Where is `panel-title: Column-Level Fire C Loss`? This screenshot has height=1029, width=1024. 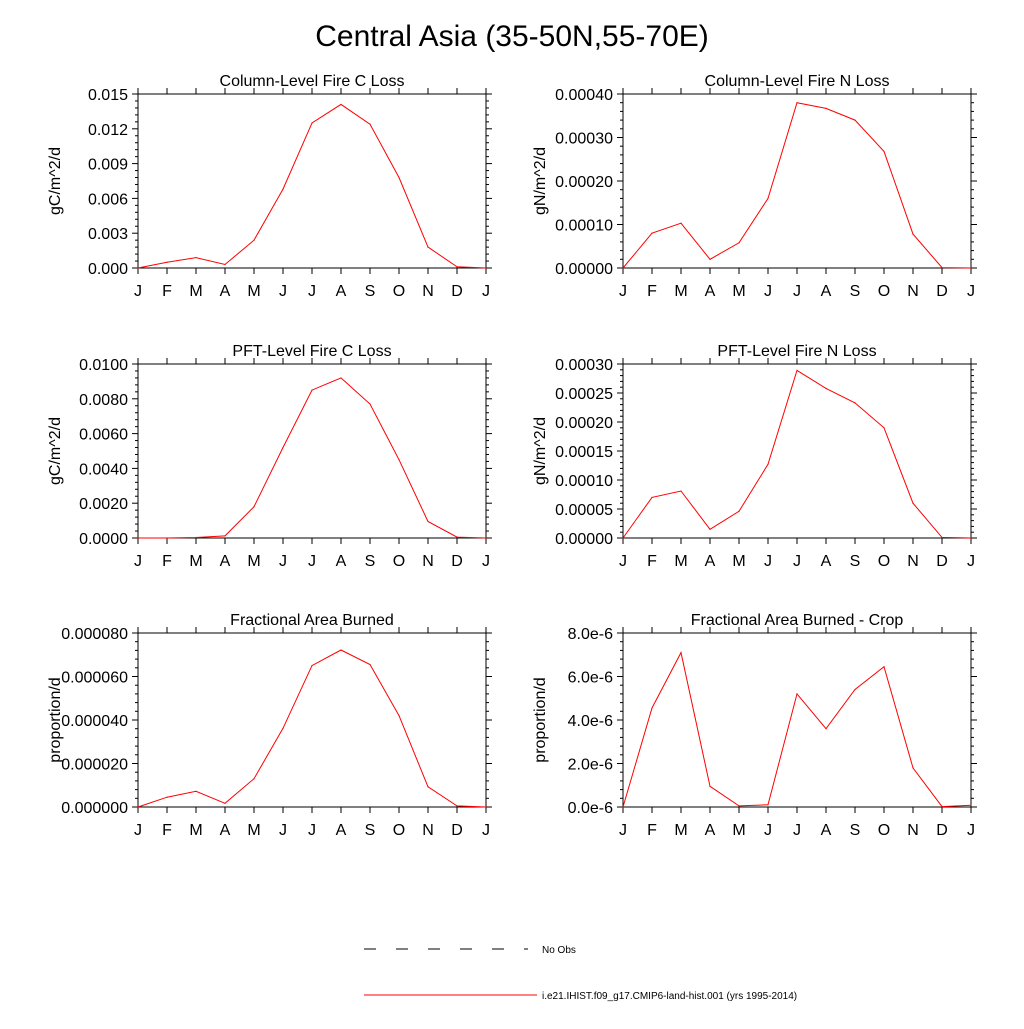
panel-title: Column-Level Fire C Loss is located at coordinates (312, 81).